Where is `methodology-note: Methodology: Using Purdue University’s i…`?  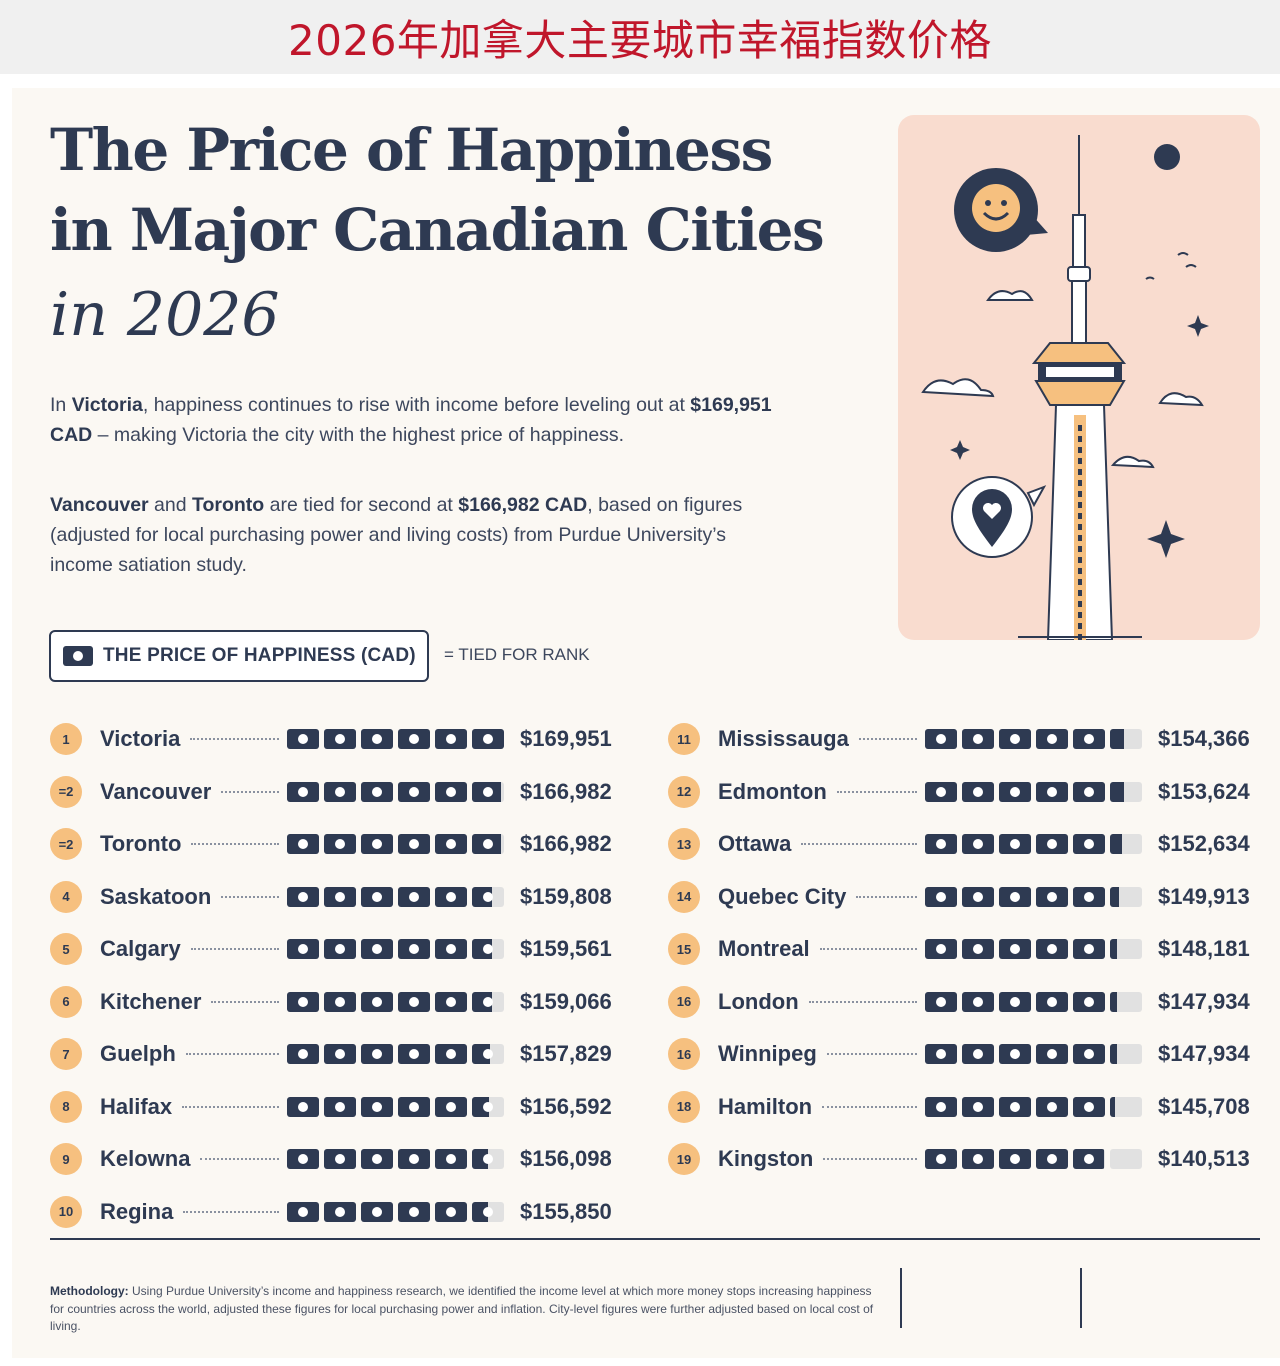 methodology-note: Methodology: Using Purdue University’s i… is located at coordinates (462, 1308).